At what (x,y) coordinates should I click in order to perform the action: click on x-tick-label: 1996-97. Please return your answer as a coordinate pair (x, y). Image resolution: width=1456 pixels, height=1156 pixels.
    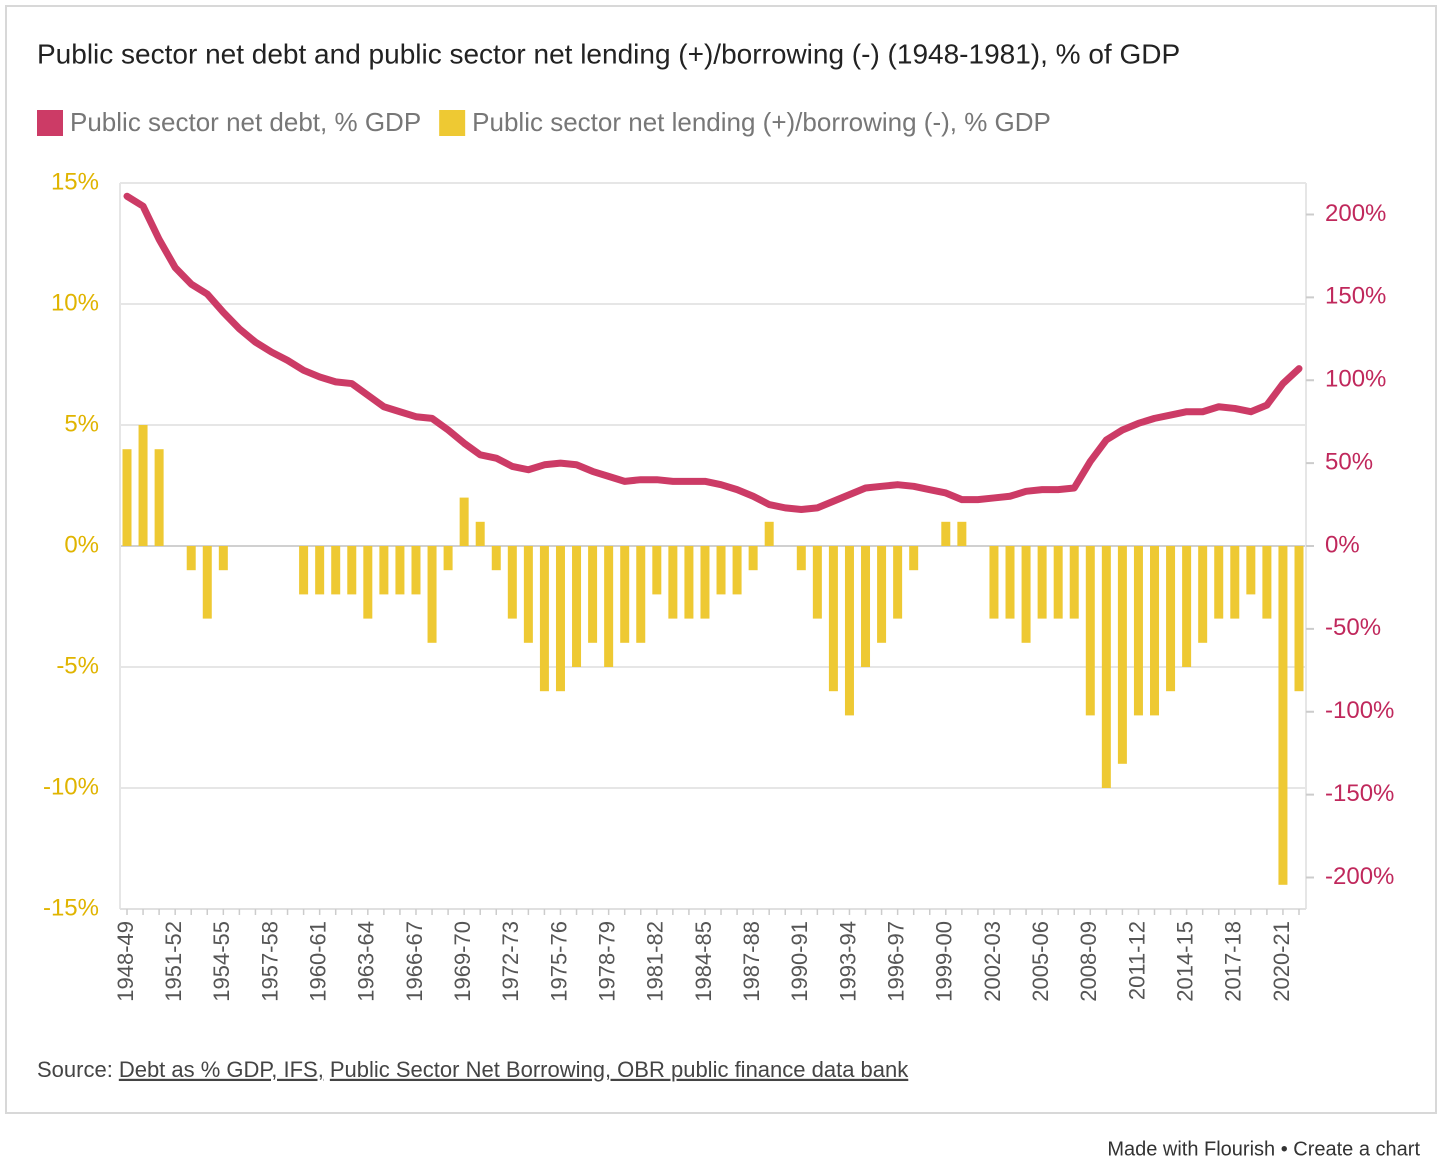
    Looking at the image, I should click on (895, 961).